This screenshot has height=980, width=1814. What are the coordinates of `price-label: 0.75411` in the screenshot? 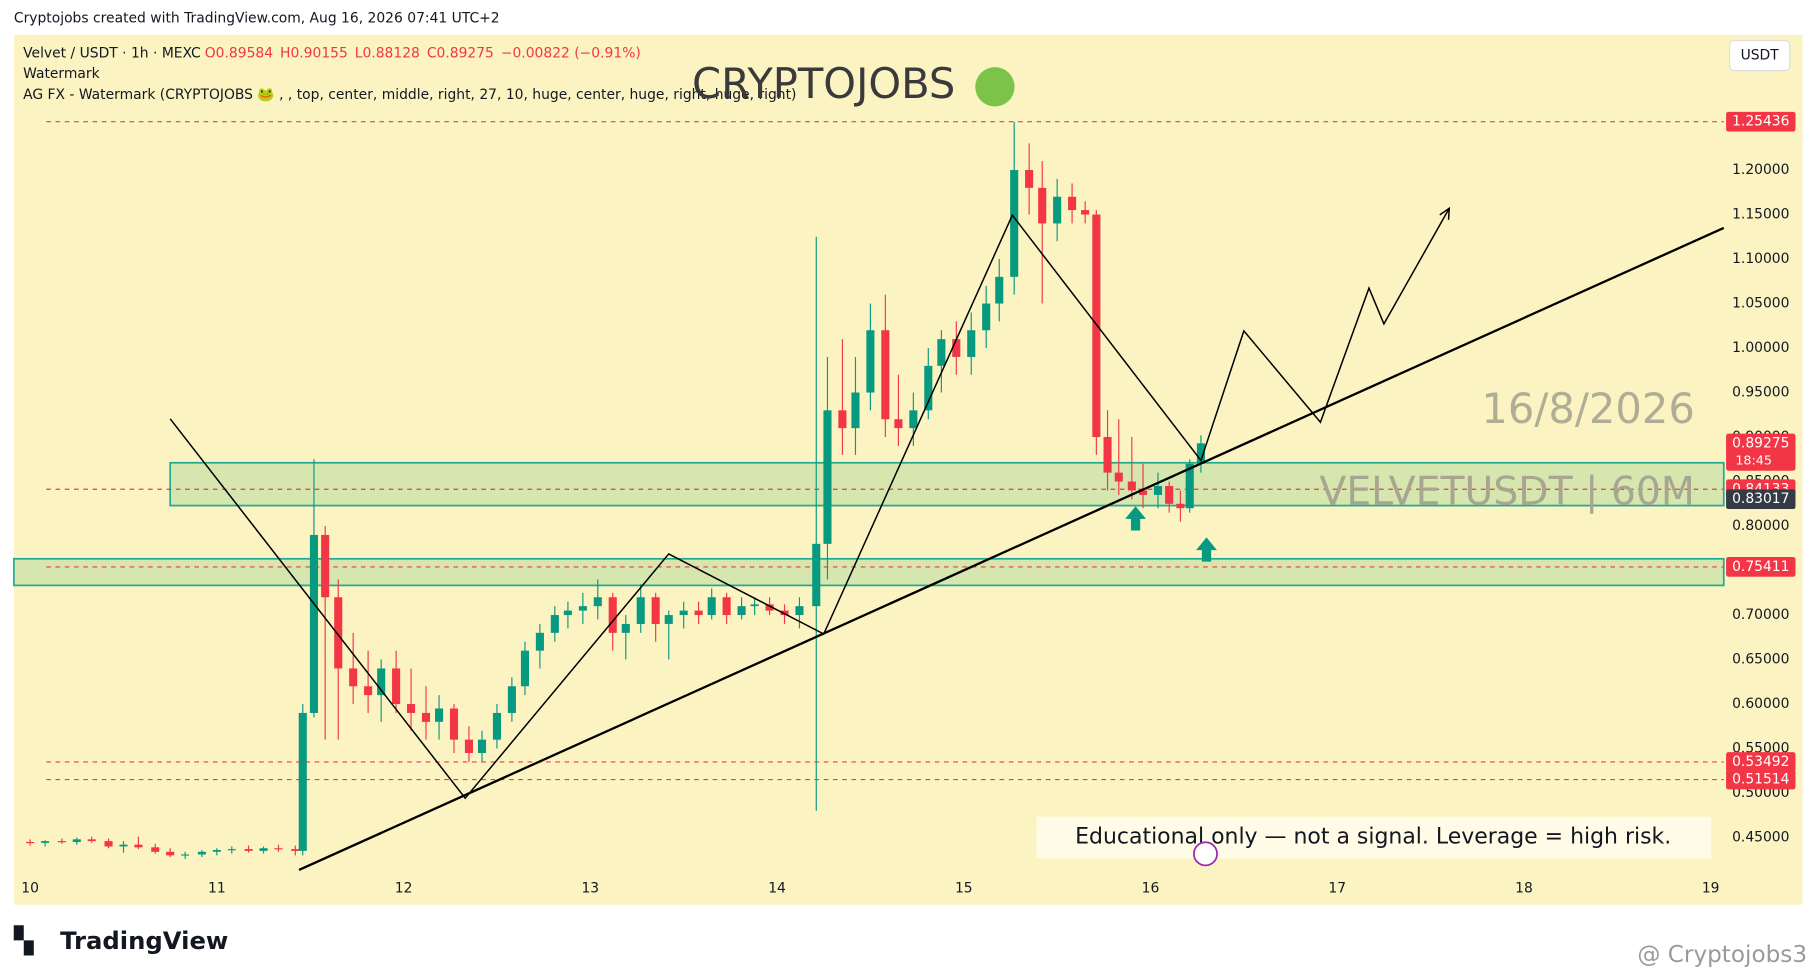 It's located at (1760, 567).